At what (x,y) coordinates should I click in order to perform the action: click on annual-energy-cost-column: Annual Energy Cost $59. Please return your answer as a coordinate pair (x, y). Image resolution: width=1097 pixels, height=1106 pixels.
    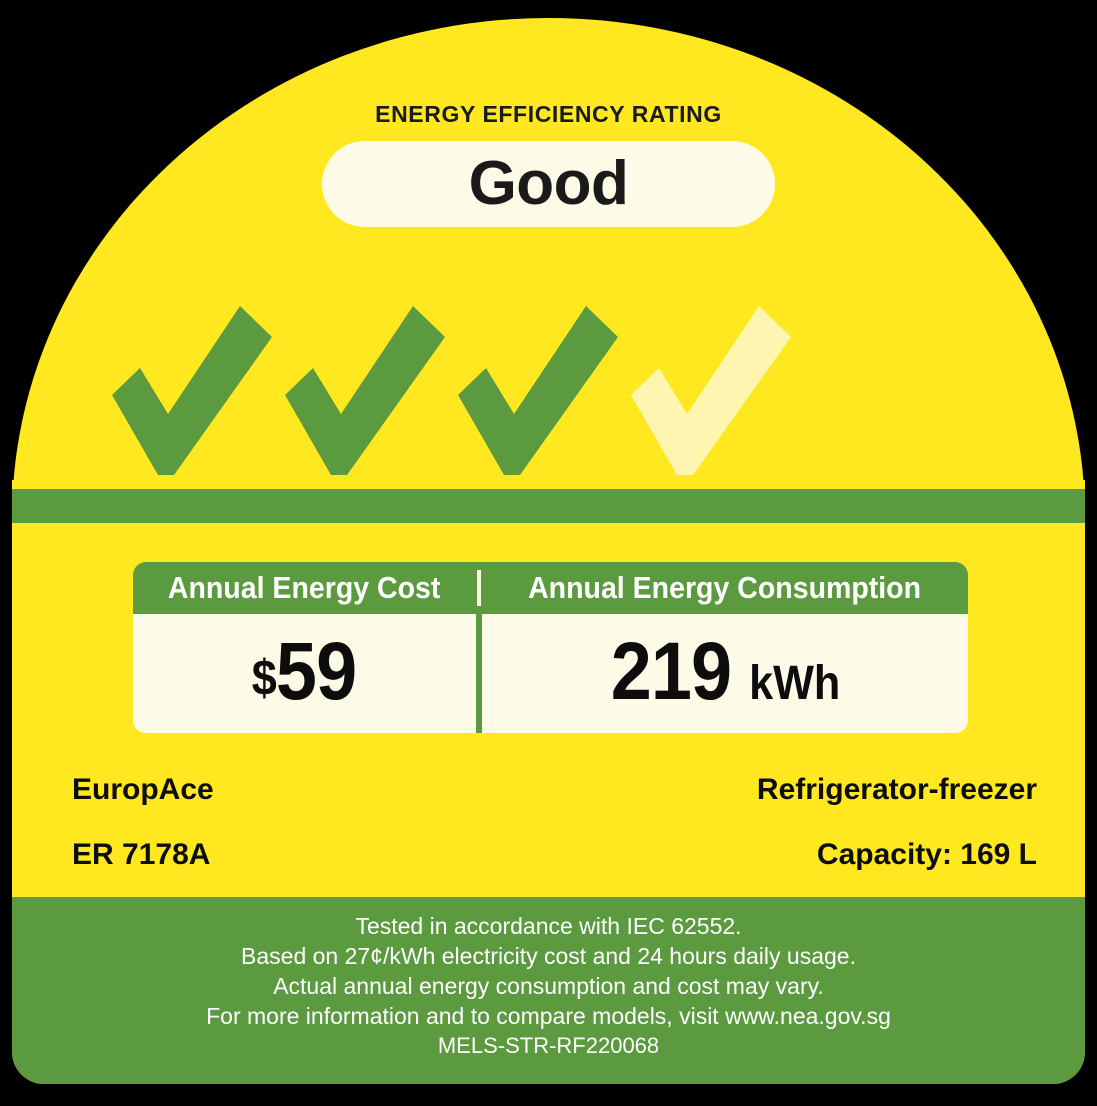
    Looking at the image, I should click on (304, 647).